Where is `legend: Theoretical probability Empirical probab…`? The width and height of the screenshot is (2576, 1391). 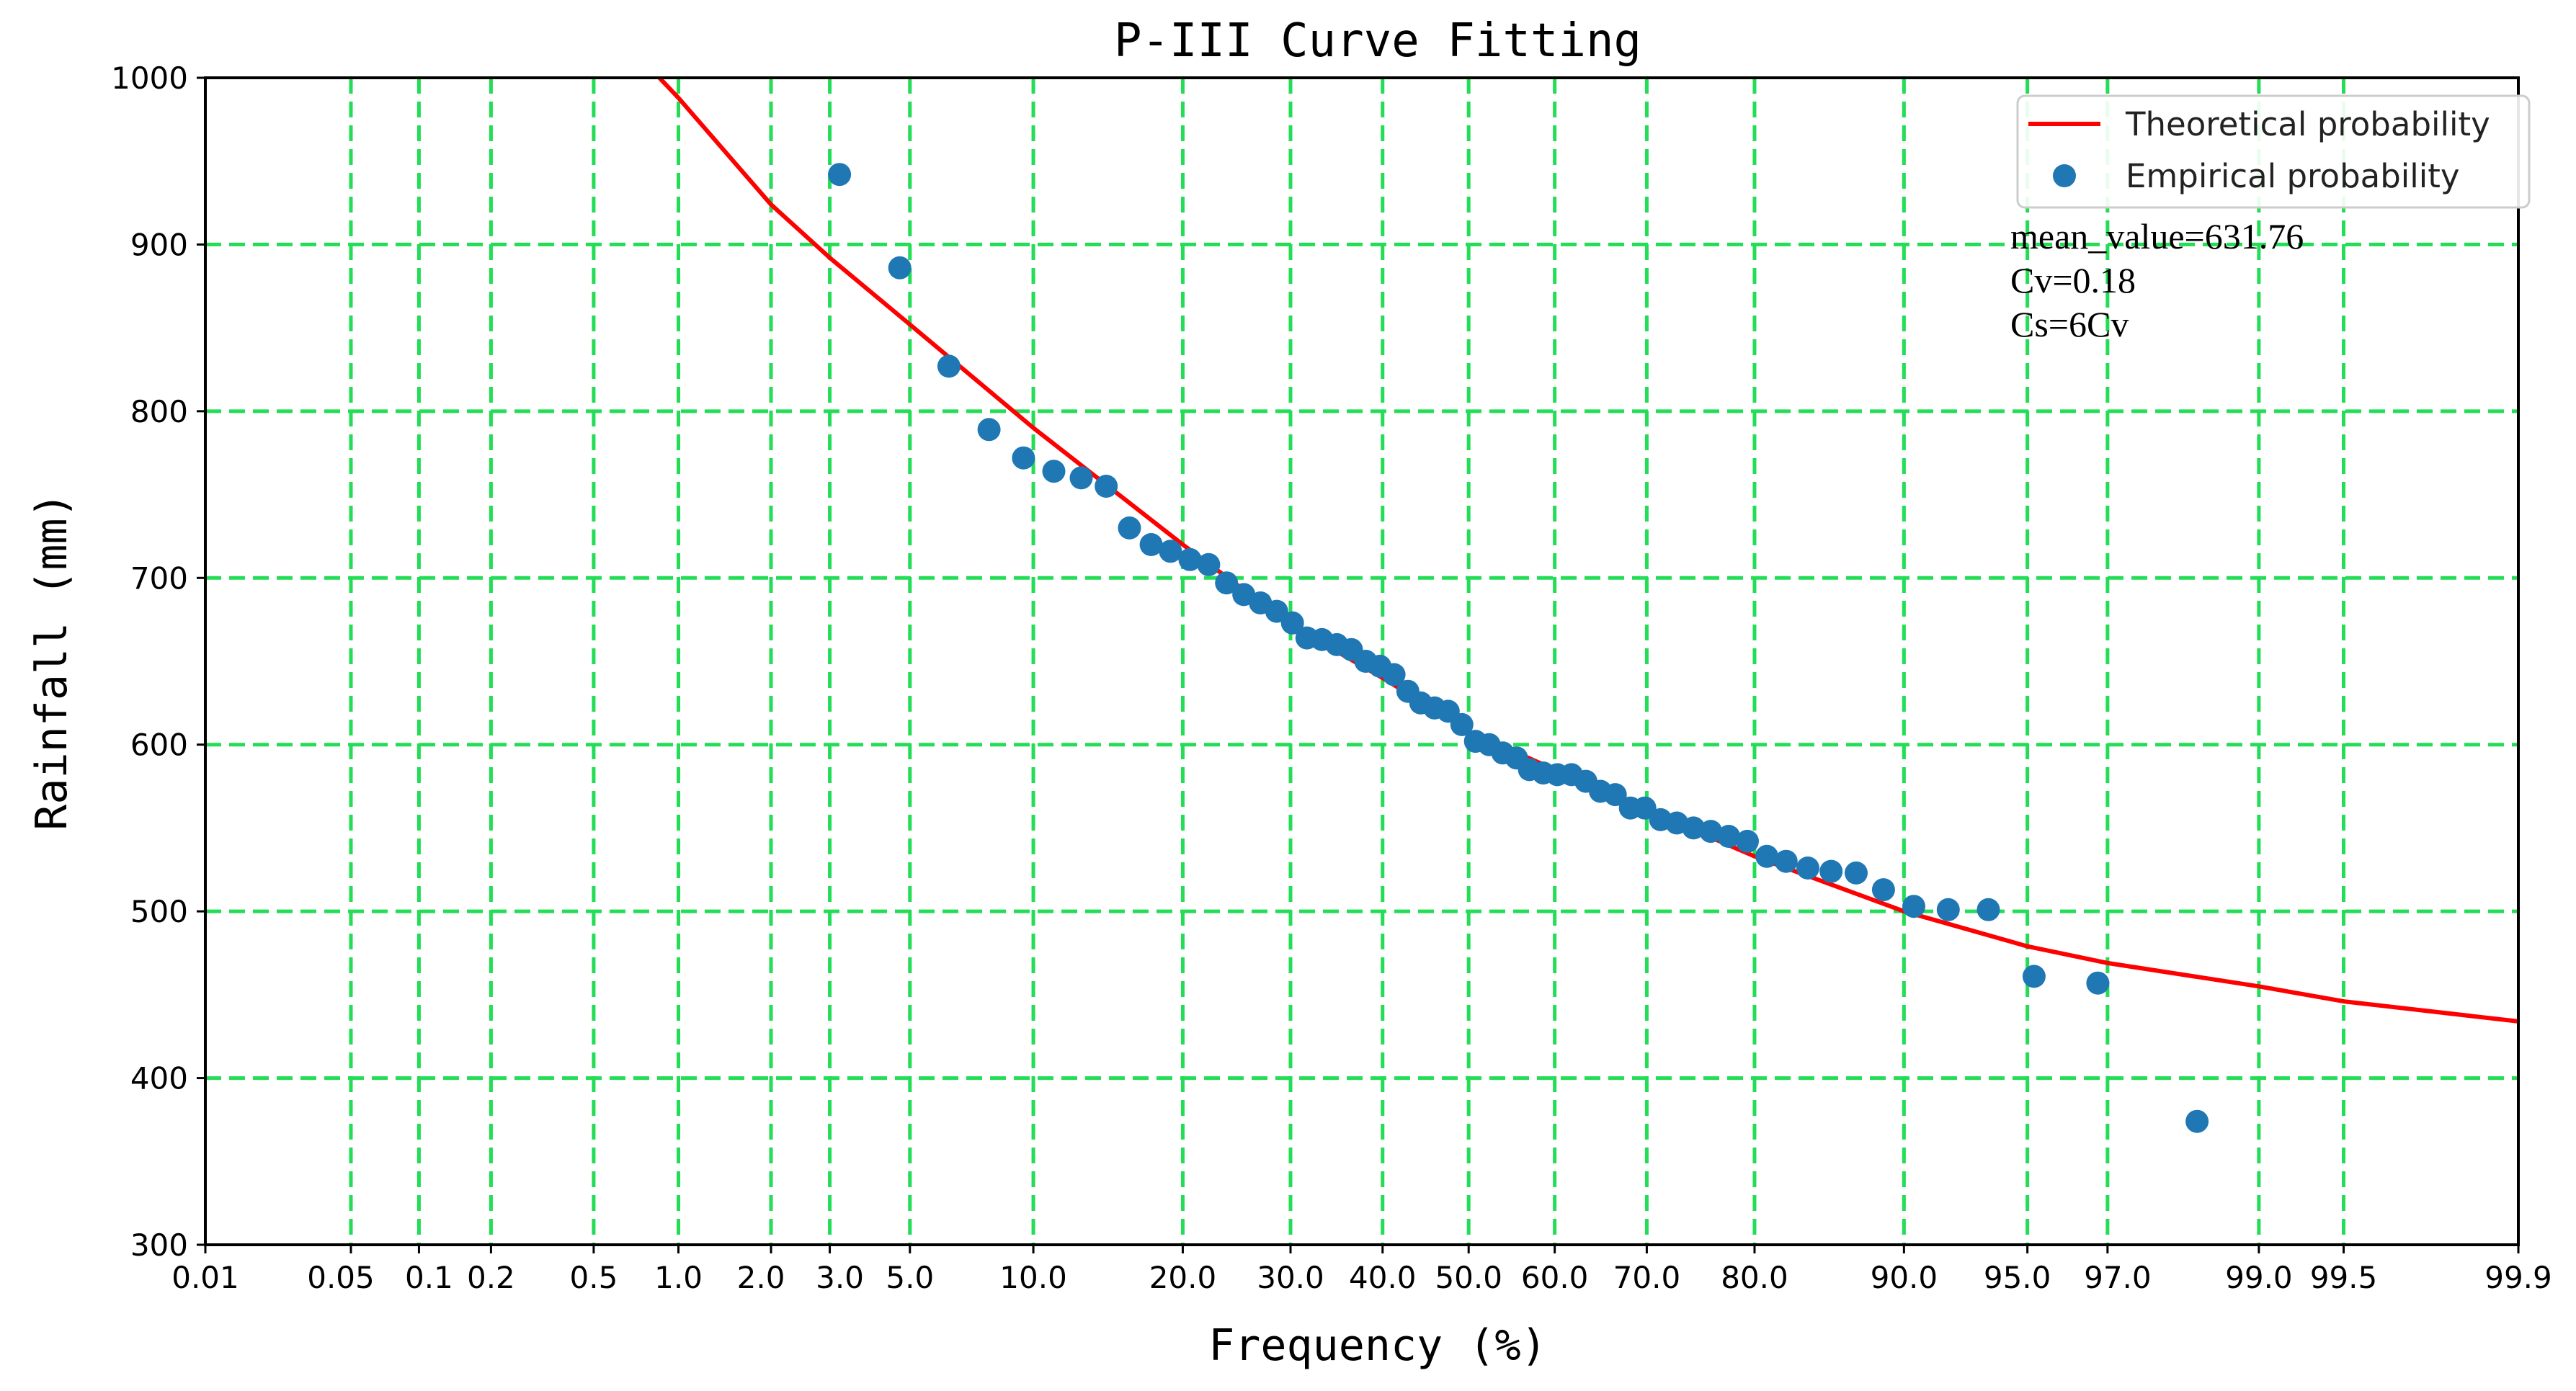 legend: Theoretical probability Empirical probab… is located at coordinates (2273, 151).